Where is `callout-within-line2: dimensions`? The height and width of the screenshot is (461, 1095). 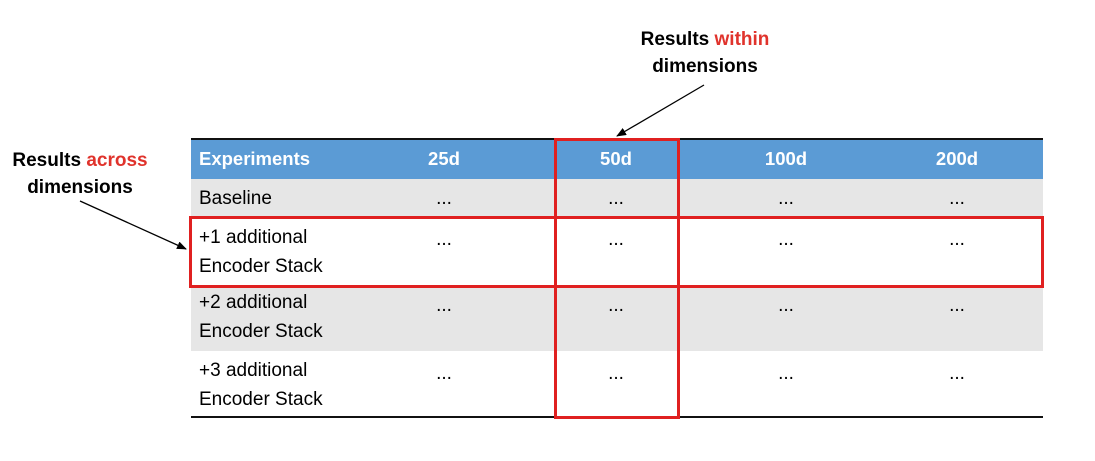
callout-within-line2: dimensions is located at coordinates (705, 66).